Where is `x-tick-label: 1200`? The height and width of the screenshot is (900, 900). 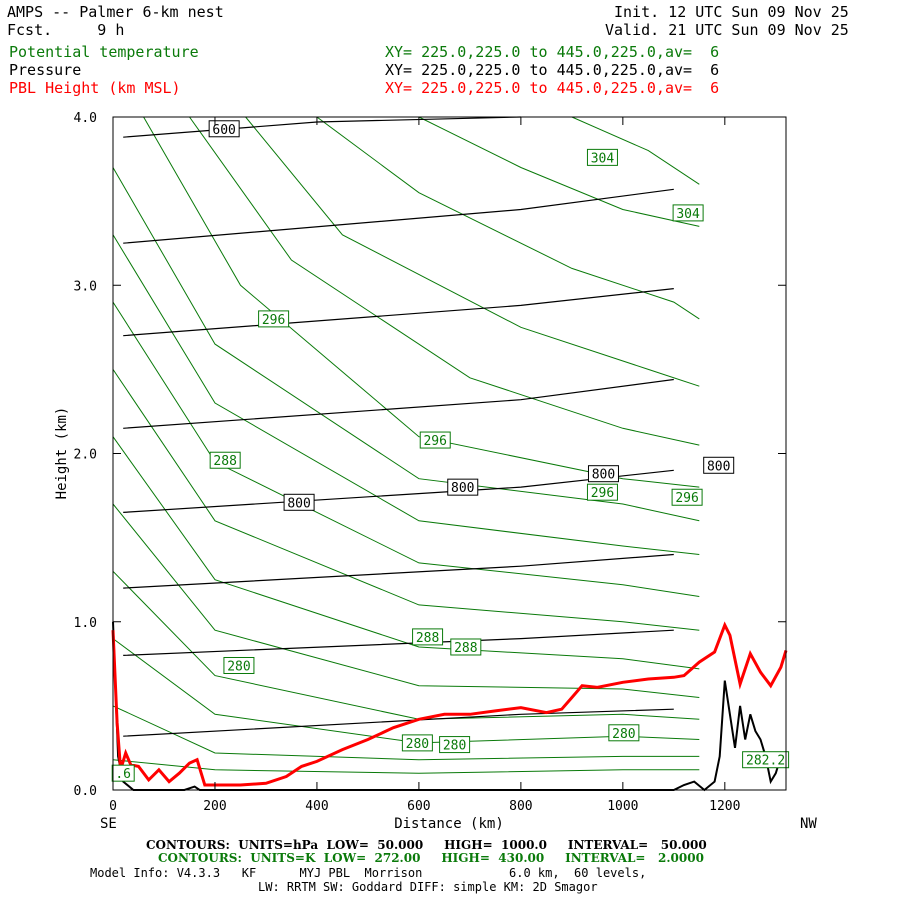 x-tick-label: 1200 is located at coordinates (724, 806).